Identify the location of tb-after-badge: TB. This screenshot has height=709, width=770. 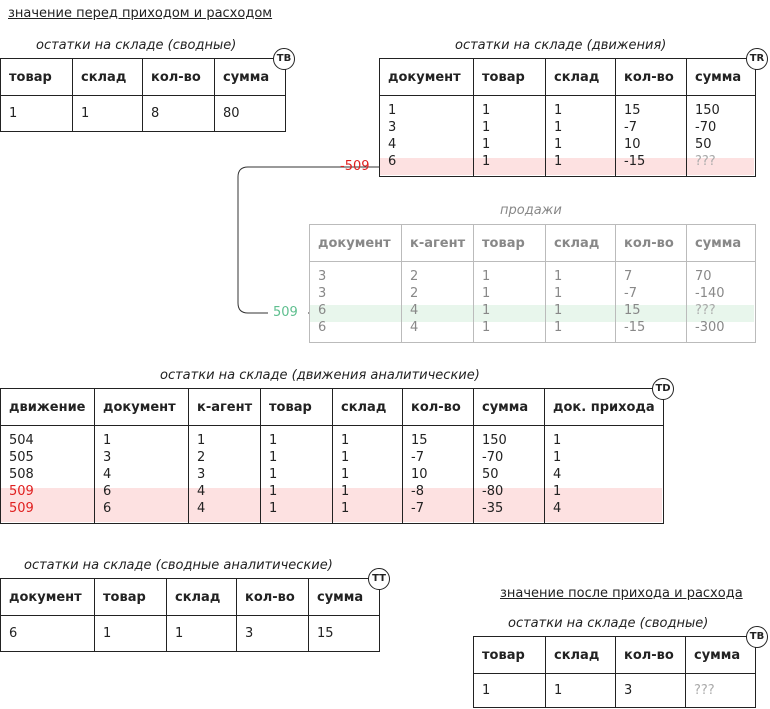
(757, 637).